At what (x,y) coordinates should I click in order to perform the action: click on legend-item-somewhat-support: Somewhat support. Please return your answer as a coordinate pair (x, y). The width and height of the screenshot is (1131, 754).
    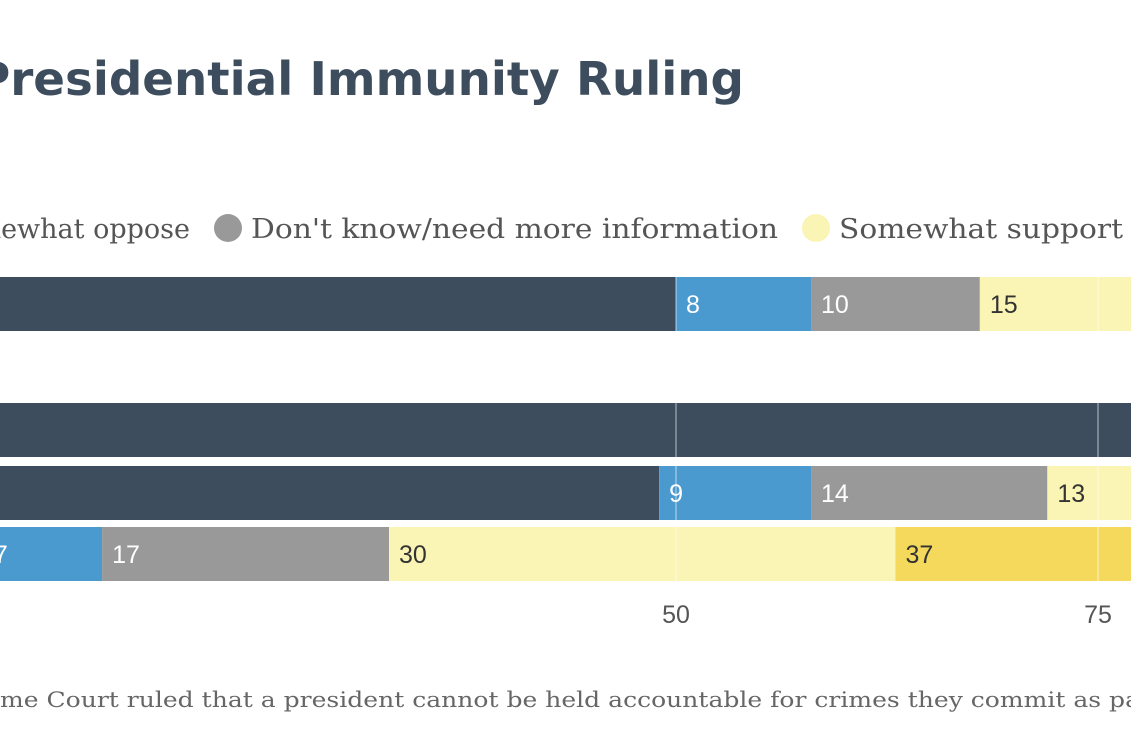
    Looking at the image, I should click on (962, 229).